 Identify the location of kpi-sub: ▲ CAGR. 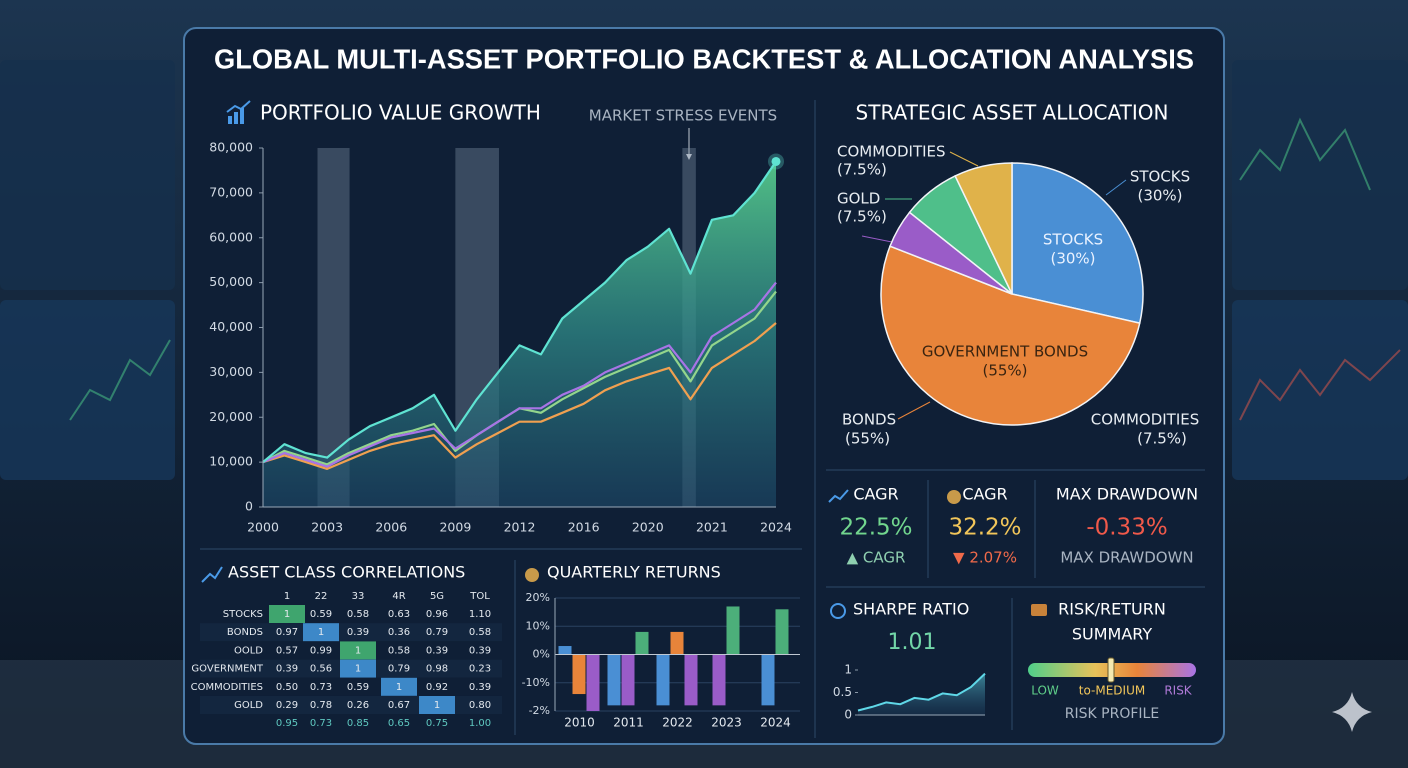
(876, 558).